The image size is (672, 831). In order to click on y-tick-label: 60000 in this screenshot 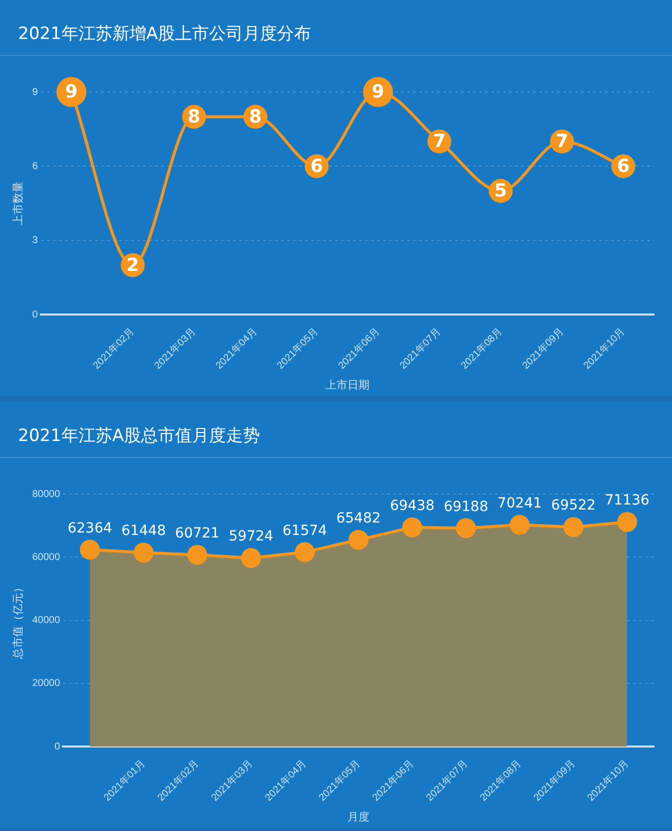, I will do `click(46, 557)`.